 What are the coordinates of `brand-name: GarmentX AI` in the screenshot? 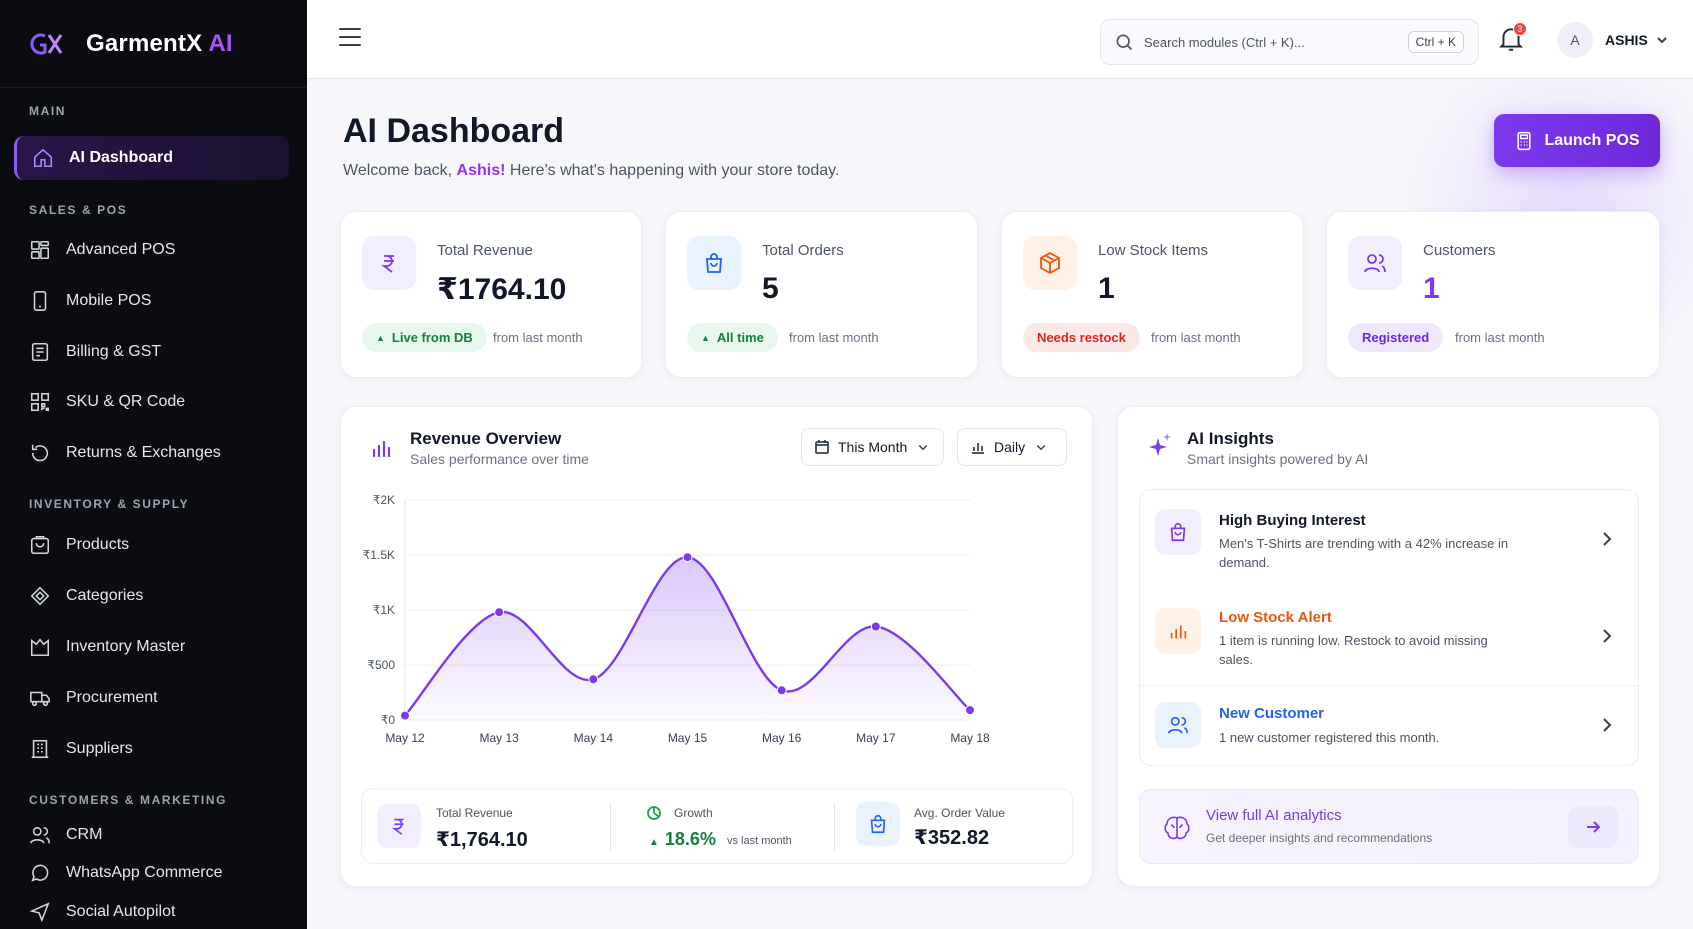 It's located at (159, 43).